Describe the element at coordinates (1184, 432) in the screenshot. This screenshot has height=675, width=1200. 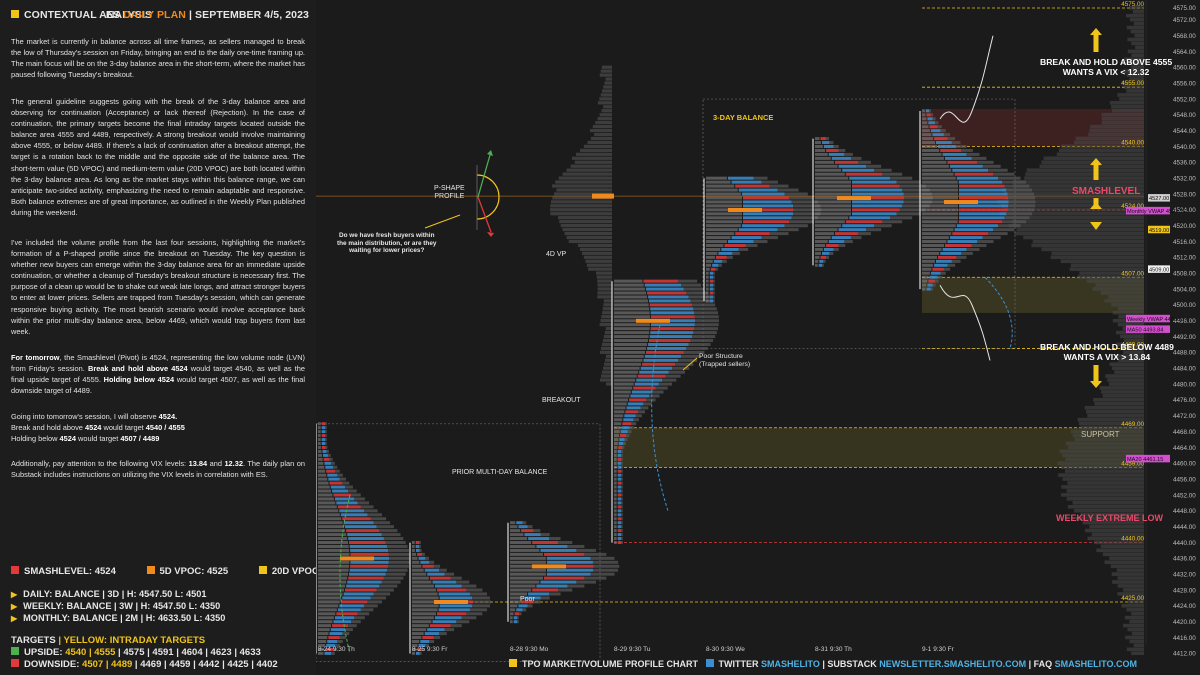
I see `price-tick: 4468.00` at that location.